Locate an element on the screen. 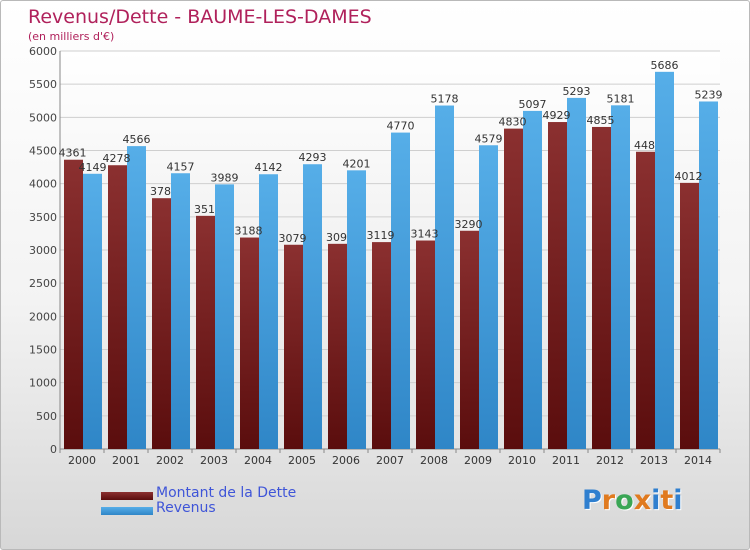 Image resolution: width=750 pixels, height=550 pixels. data-label-revenus: 5239 is located at coordinates (709, 94).